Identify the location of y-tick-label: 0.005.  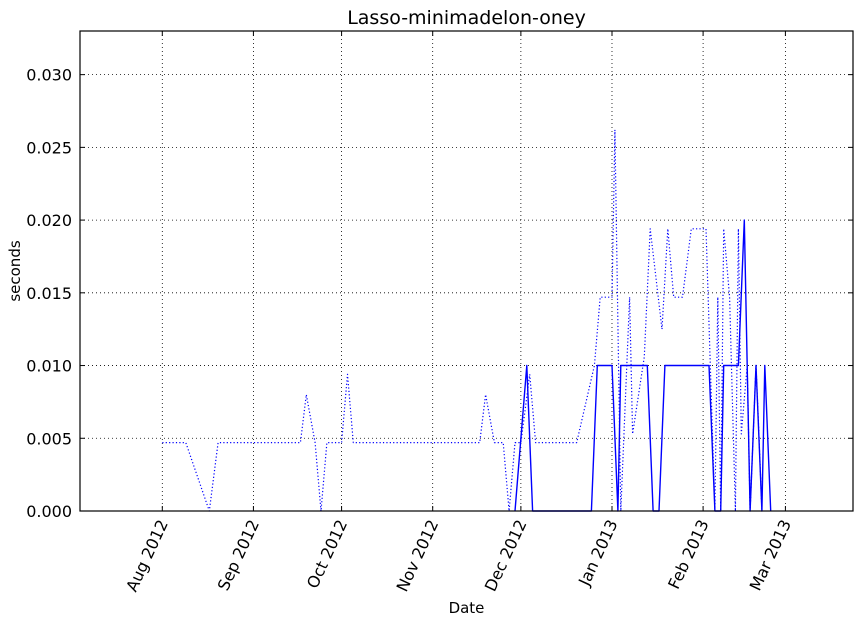
(49, 438).